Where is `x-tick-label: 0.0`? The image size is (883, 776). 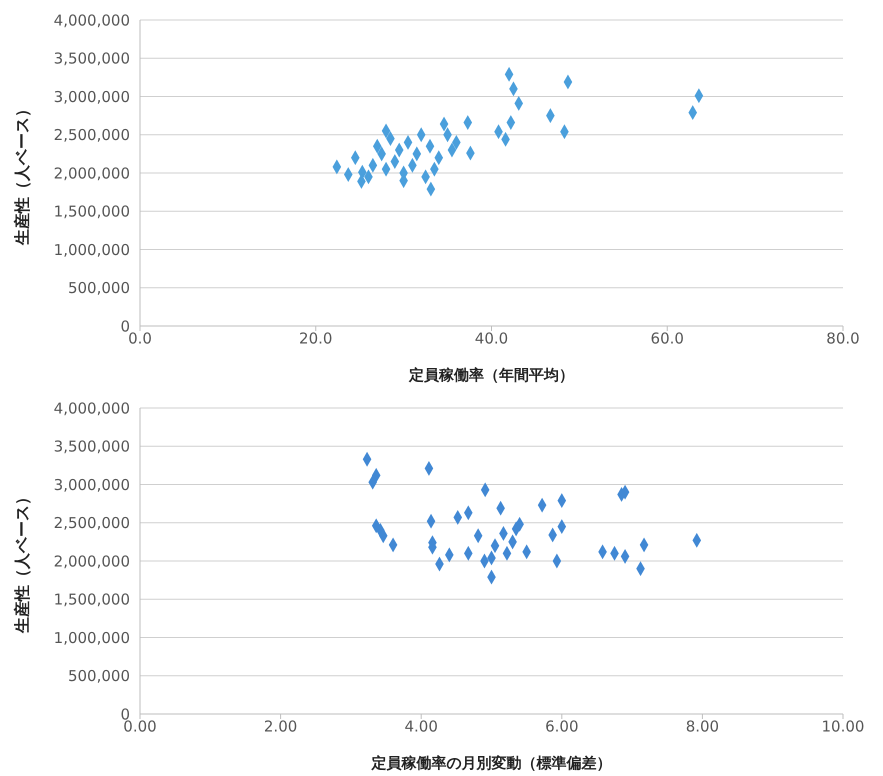 x-tick-label: 0.0 is located at coordinates (140, 339).